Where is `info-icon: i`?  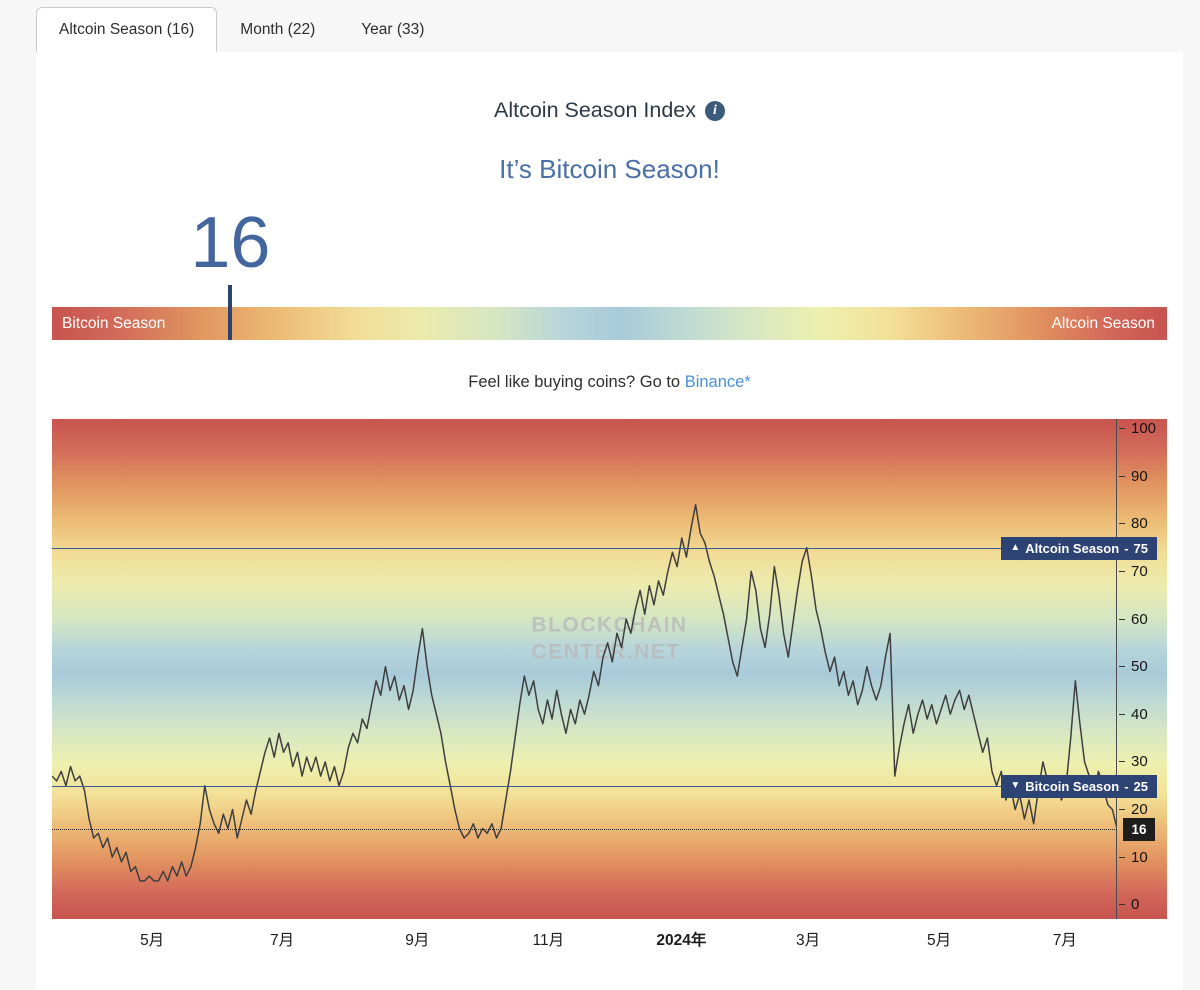
info-icon: i is located at coordinates (715, 110).